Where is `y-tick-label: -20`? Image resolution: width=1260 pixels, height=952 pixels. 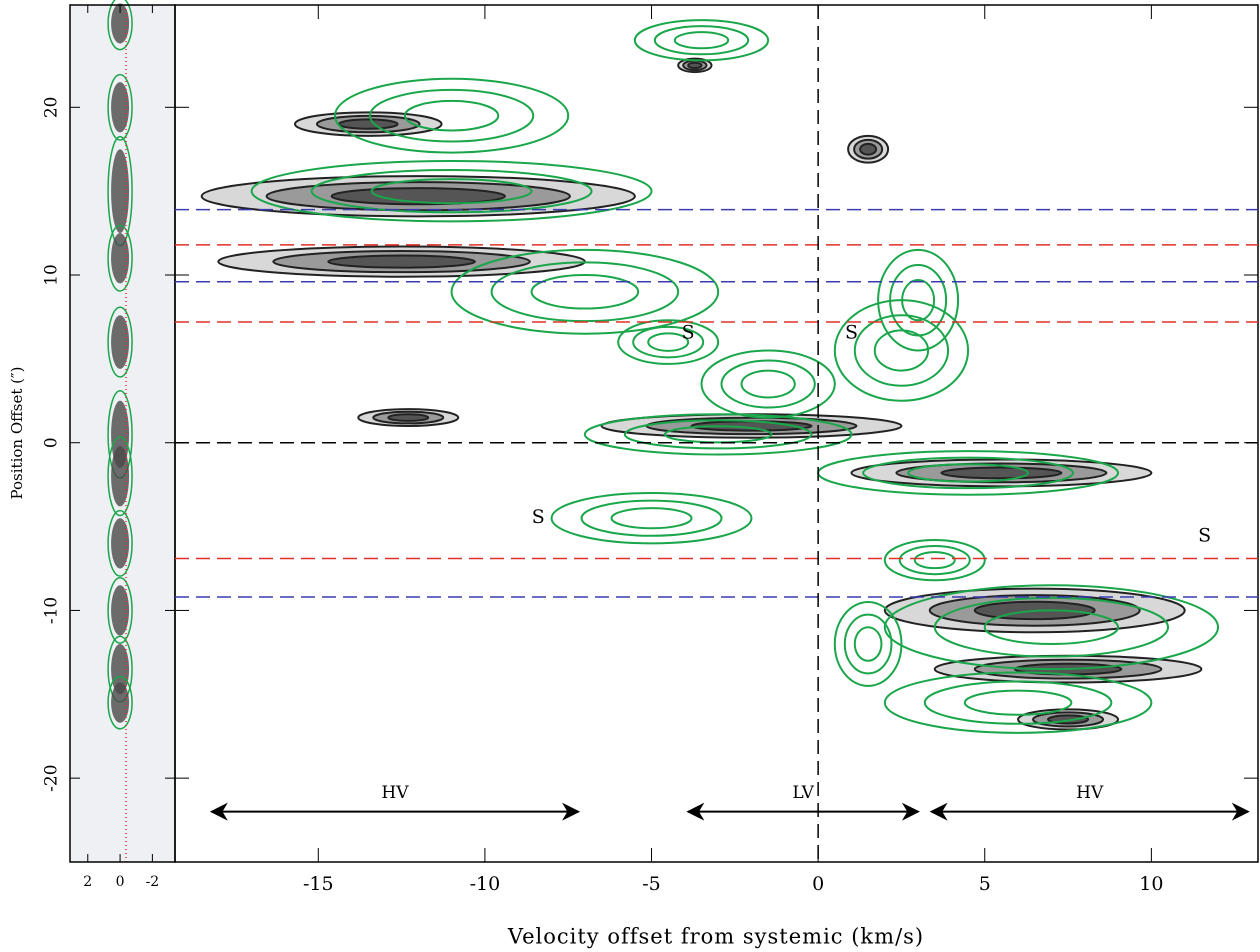 y-tick-label: -20 is located at coordinates (52, 777).